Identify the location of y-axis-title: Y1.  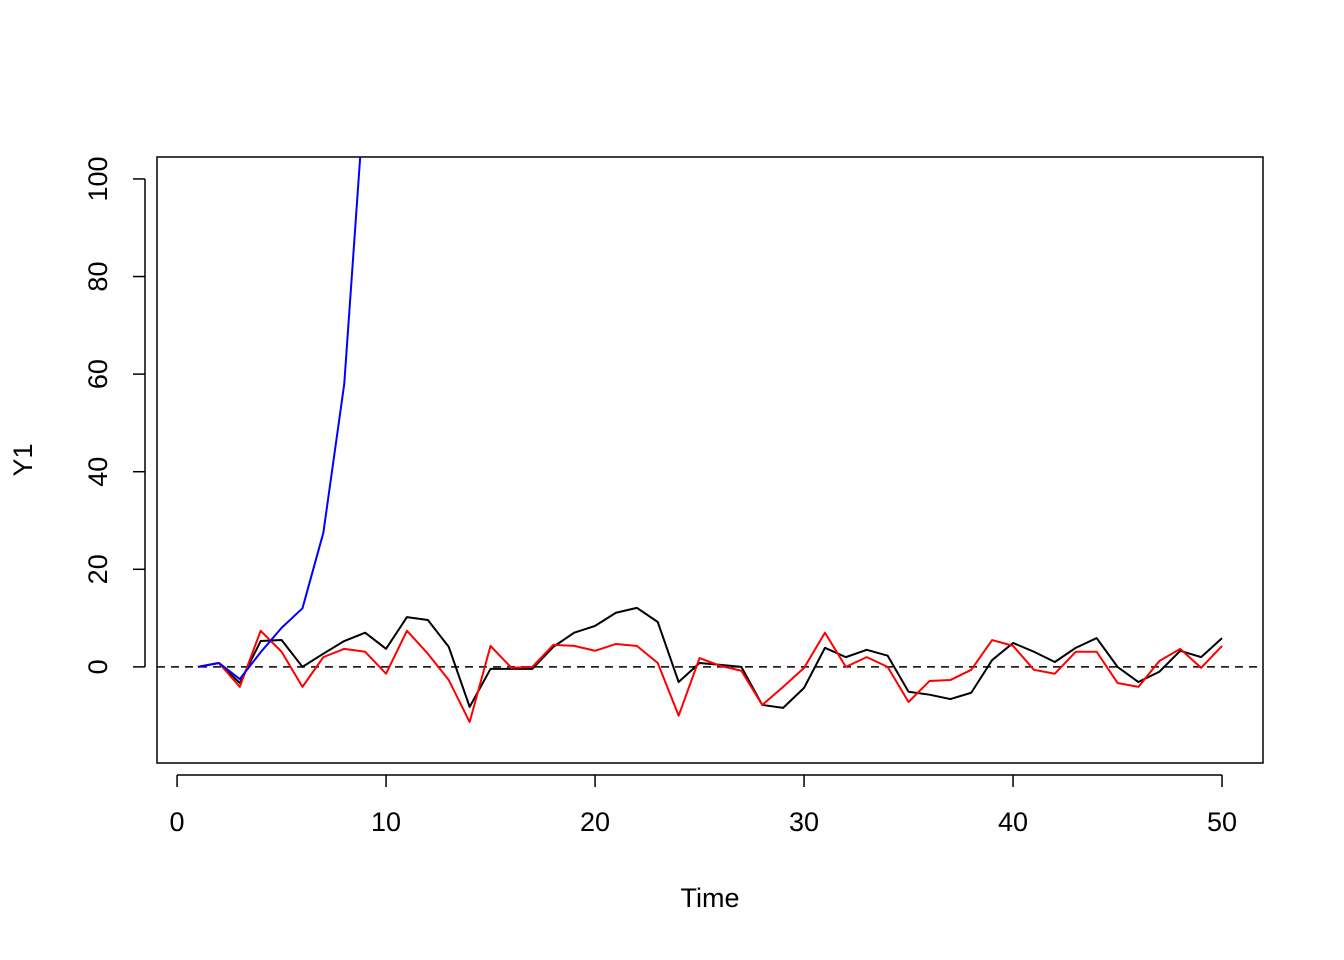
(23, 459).